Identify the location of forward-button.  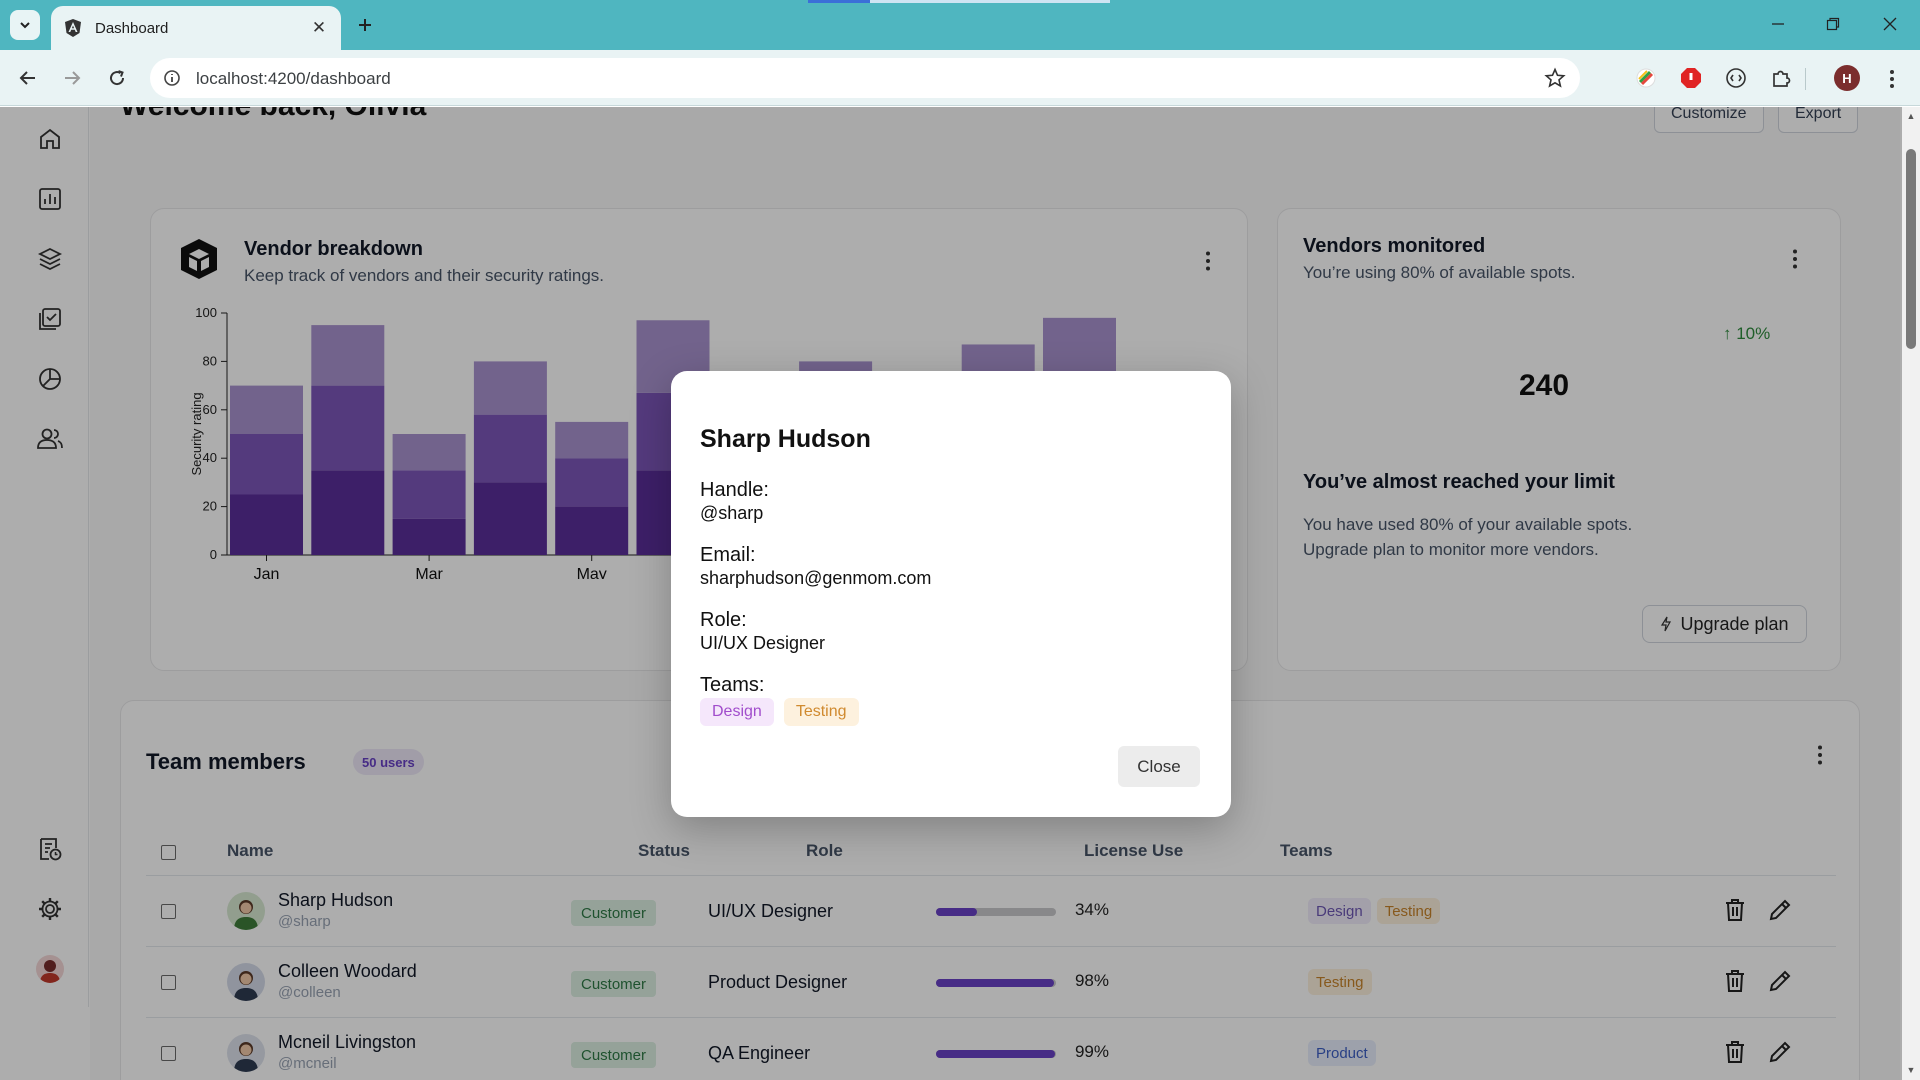
(72, 78).